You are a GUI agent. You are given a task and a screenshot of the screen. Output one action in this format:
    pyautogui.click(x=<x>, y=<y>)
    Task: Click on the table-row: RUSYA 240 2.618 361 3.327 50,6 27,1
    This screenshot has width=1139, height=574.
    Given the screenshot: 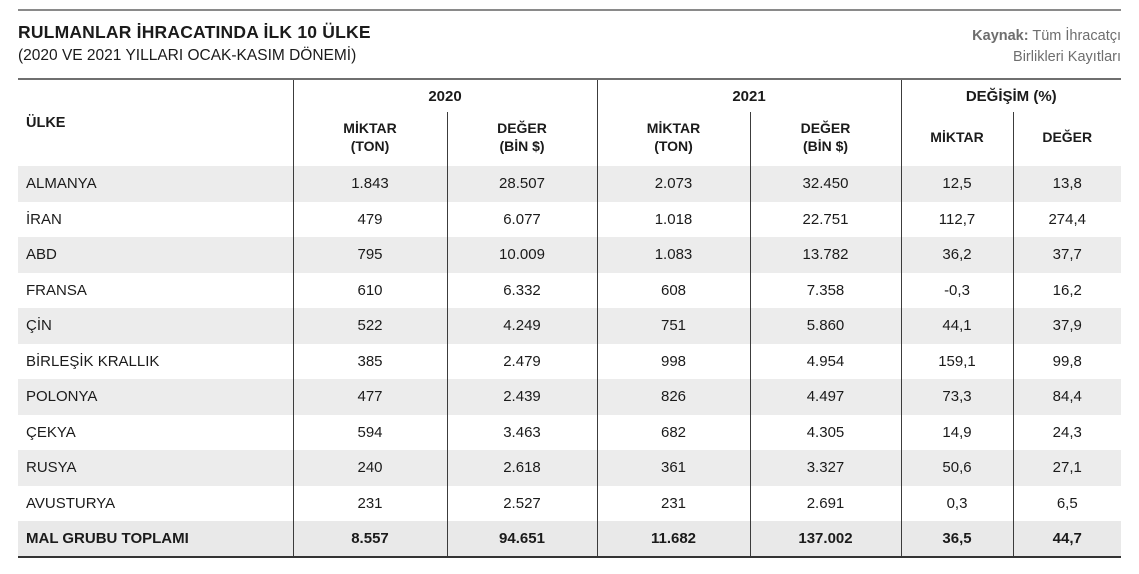 What is the action you would take?
    pyautogui.click(x=569, y=468)
    